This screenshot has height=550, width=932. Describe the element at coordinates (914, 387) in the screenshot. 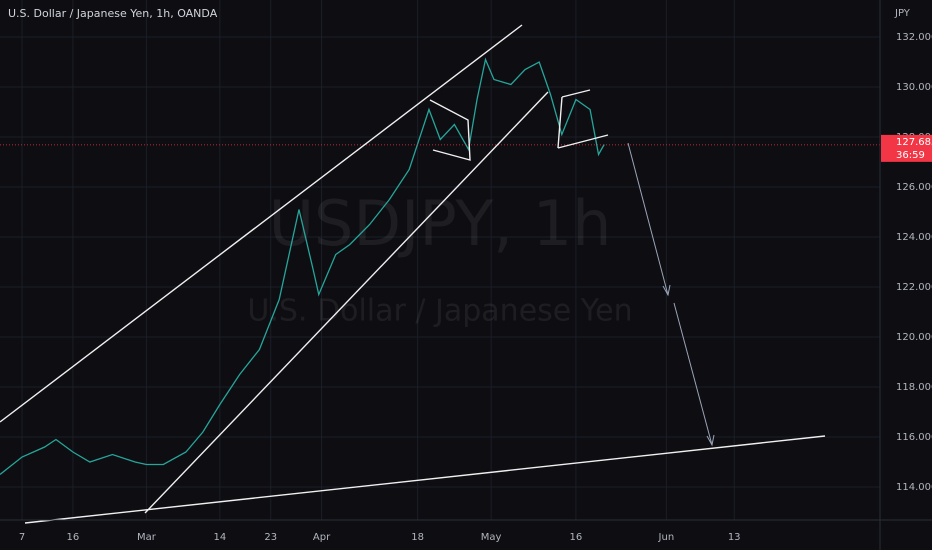

I see `y-tick-label: 118.000` at that location.